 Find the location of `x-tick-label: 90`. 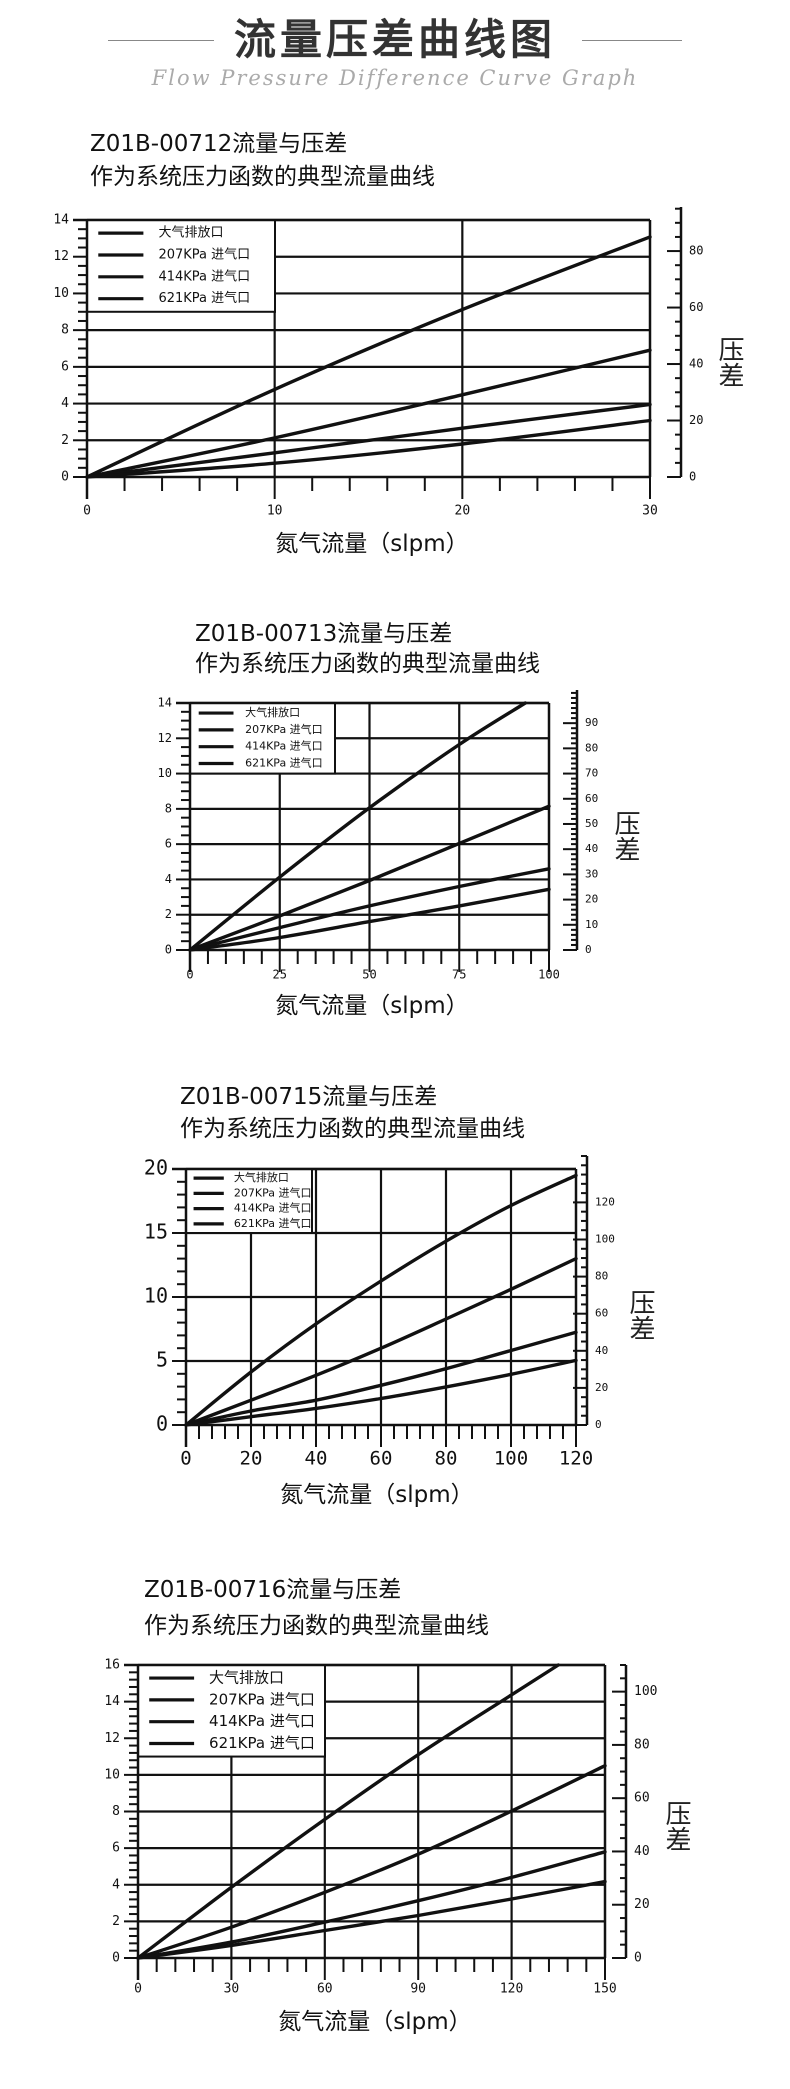

x-tick-label: 90 is located at coordinates (418, 1989).